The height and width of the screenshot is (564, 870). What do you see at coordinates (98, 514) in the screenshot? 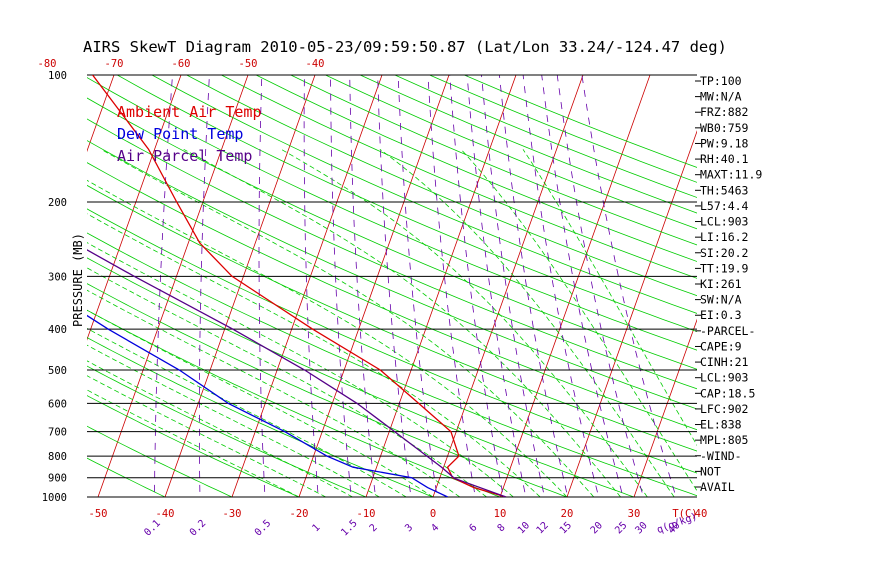
I see `temp-tick-label-bottom: -50` at bounding box center [98, 514].